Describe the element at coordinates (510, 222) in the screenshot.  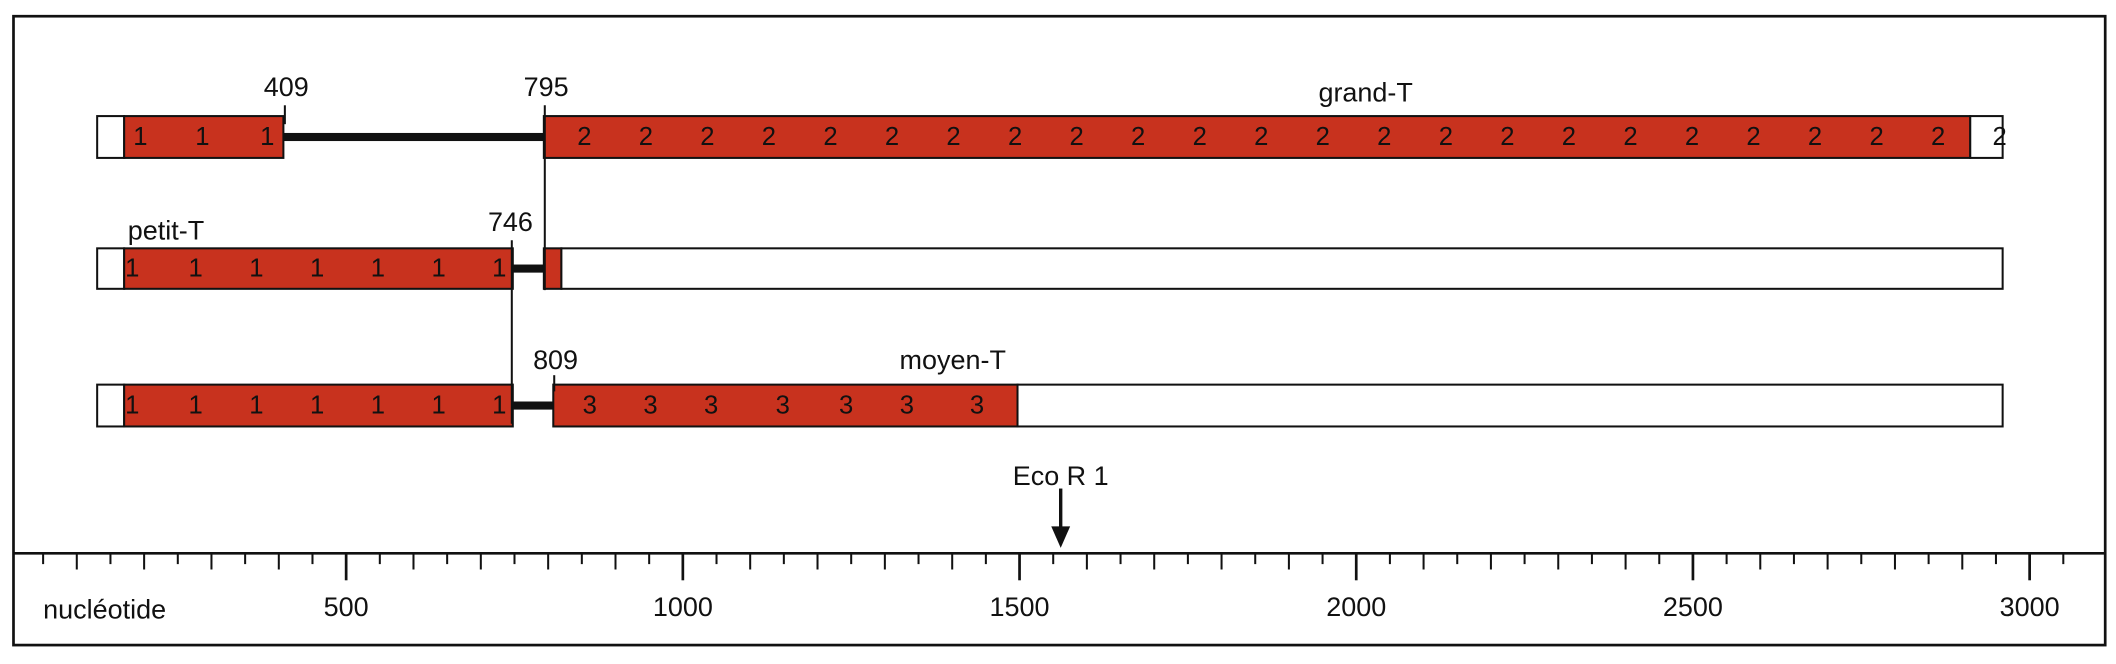
I see `splice-position: 746` at that location.